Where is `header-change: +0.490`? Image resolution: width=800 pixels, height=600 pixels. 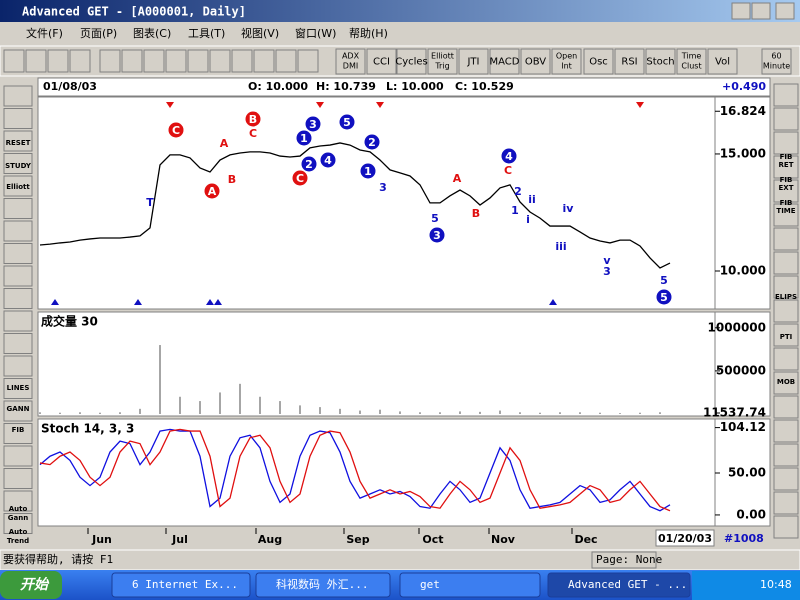
header-change: +0.490 is located at coordinates (744, 86).